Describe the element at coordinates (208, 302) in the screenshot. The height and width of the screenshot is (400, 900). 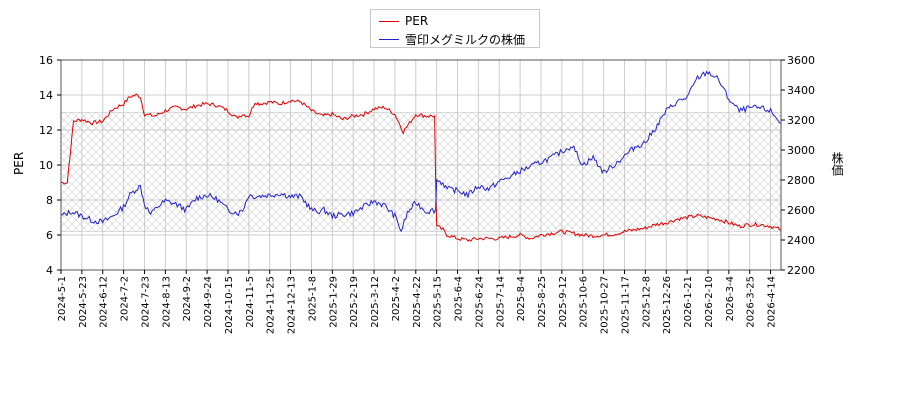
I see `x-tick-label: 2024-9-24` at that location.